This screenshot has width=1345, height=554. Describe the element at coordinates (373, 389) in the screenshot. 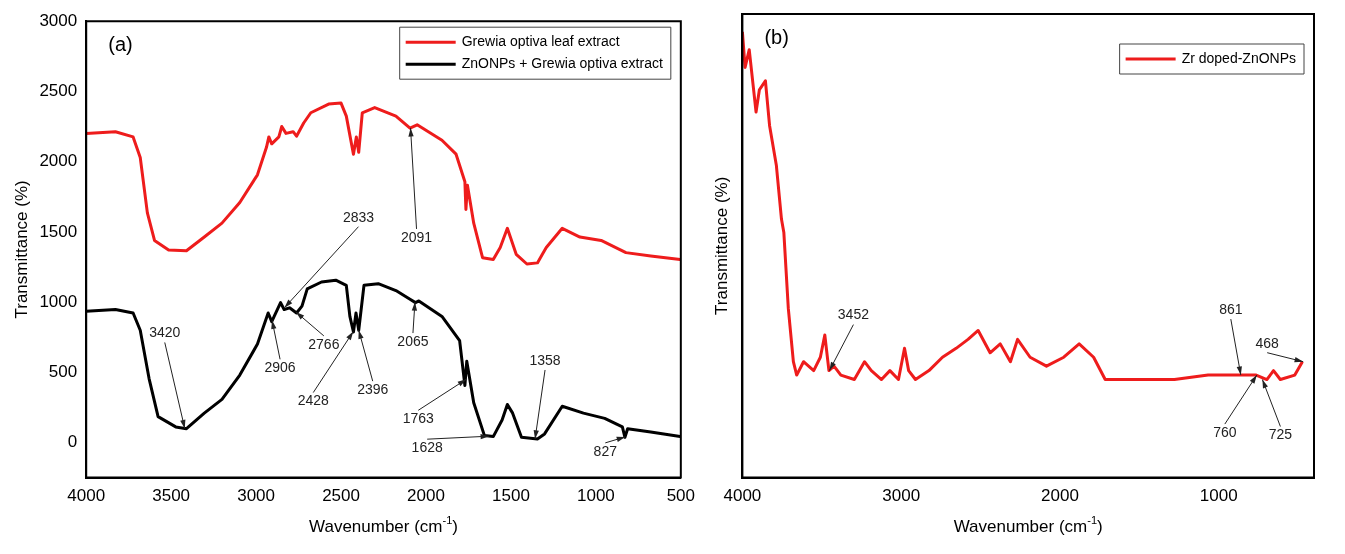

I see `annotation: 2396` at that location.